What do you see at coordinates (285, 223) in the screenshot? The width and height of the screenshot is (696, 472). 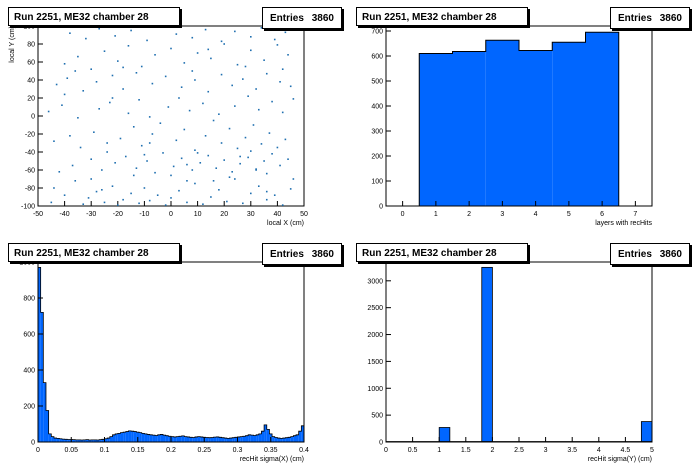 I see `x-axis-label: local X (cm)` at bounding box center [285, 223].